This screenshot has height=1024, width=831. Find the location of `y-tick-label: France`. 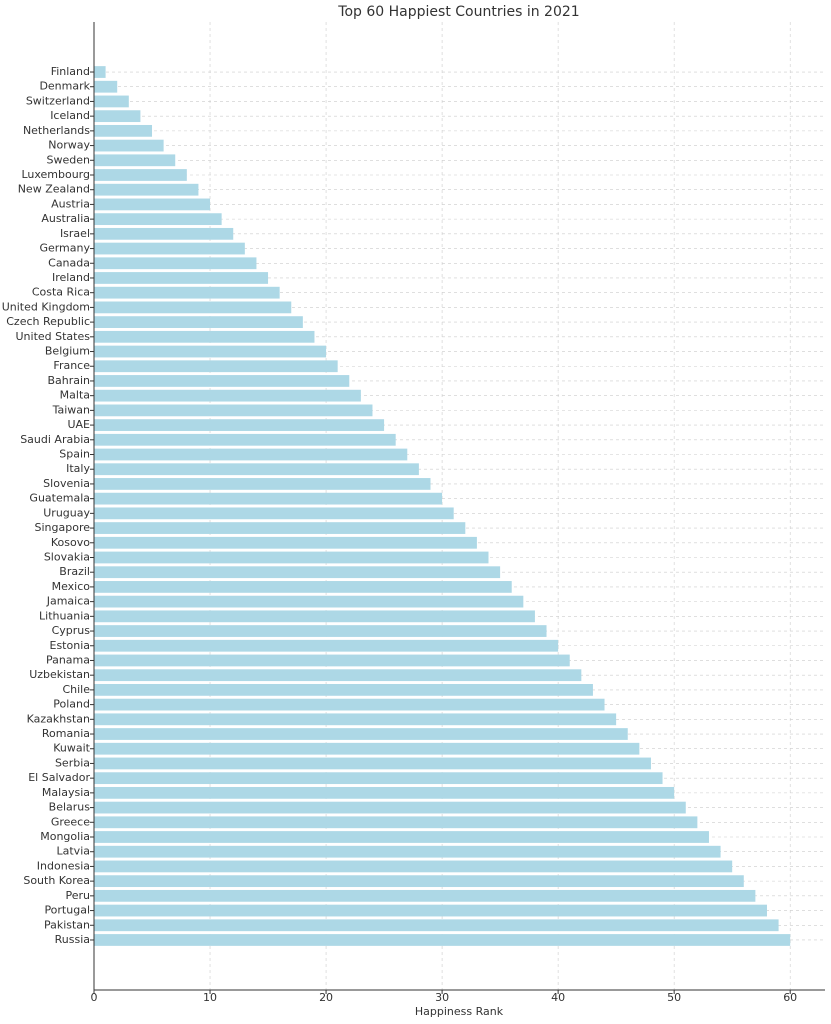

y-tick-label: France is located at coordinates (71, 365).